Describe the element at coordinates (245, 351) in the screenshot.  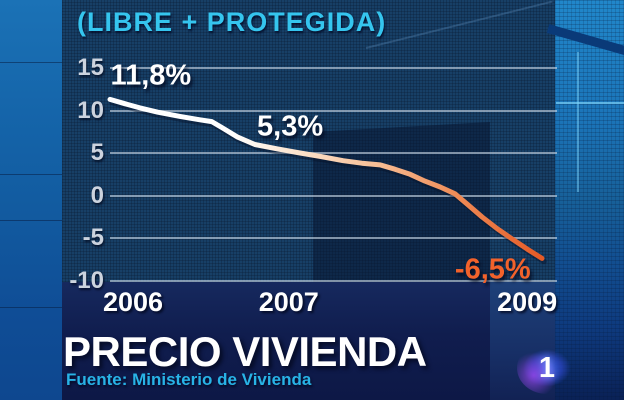
I see `headline-title: PRECIO VIVIENDA` at that location.